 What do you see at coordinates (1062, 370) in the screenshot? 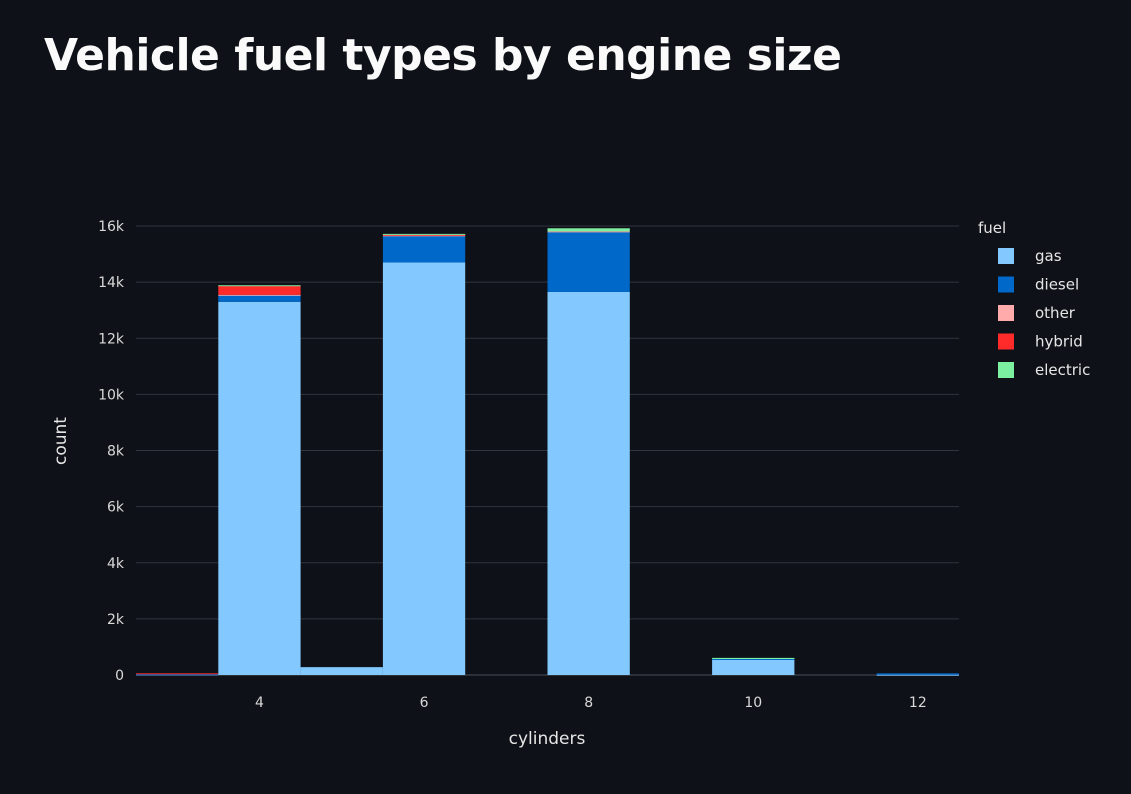
I see `legend-label-electric: electric` at bounding box center [1062, 370].